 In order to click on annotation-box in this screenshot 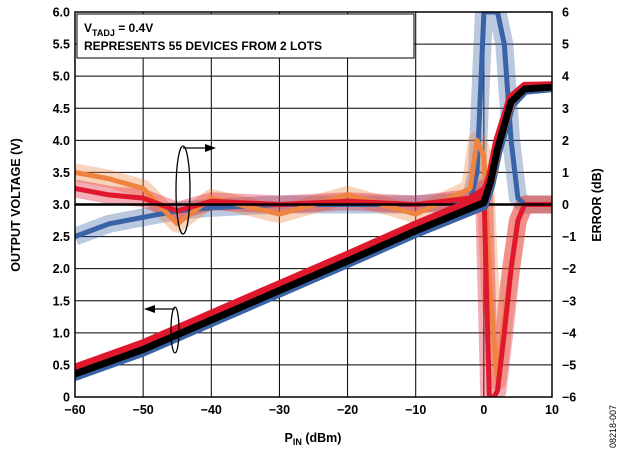, I will do `click(245, 36)`.